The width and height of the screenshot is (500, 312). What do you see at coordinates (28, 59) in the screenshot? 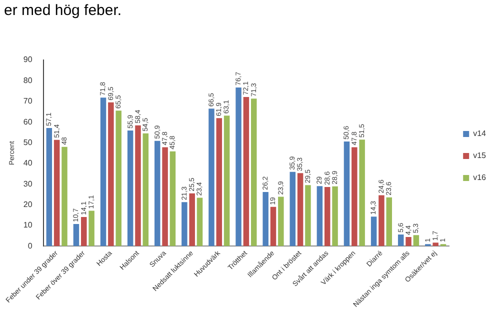
I see `y-tick-label: 90` at bounding box center [28, 59].